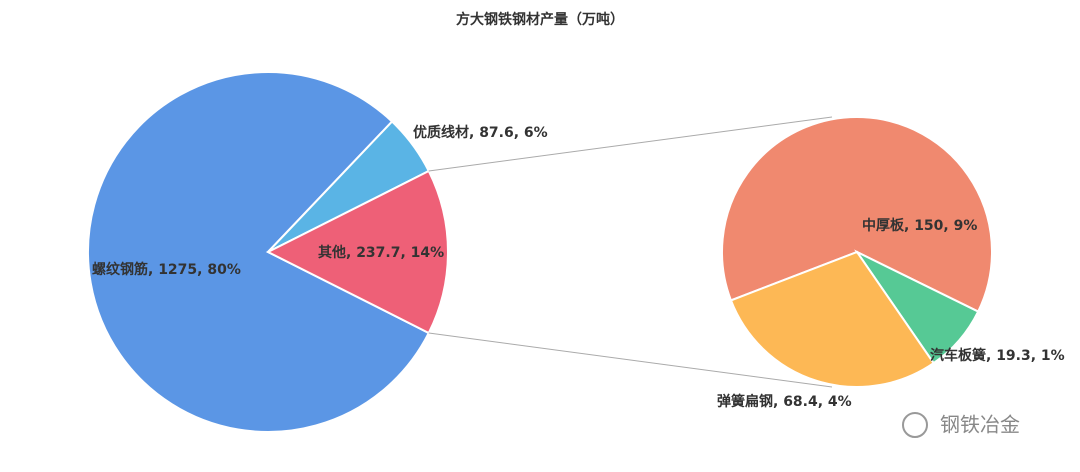  I want to click on watermark-text: 钢铁冶金, so click(980, 425).